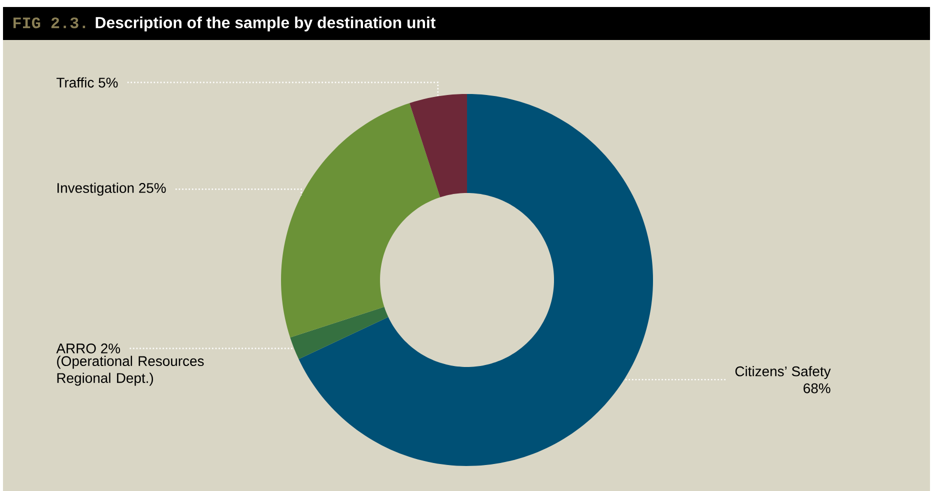 This screenshot has width=933, height=491. Describe the element at coordinates (50, 22) in the screenshot. I see `caption: FIG 2.3.` at that location.